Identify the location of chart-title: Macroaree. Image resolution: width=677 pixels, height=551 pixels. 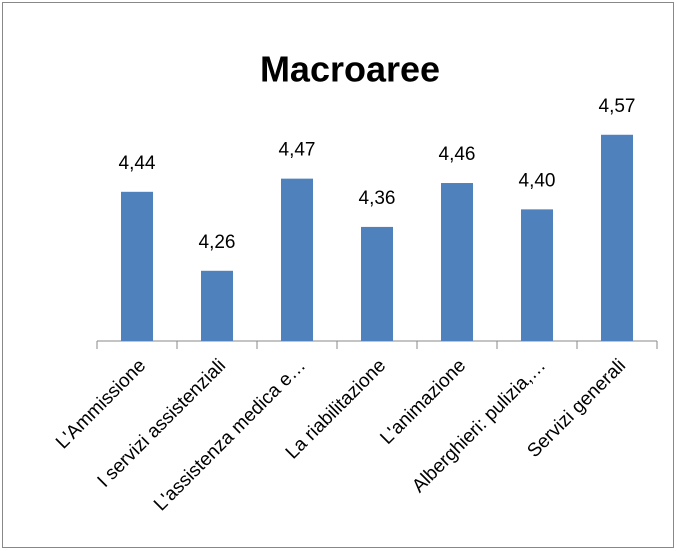
(350, 69).